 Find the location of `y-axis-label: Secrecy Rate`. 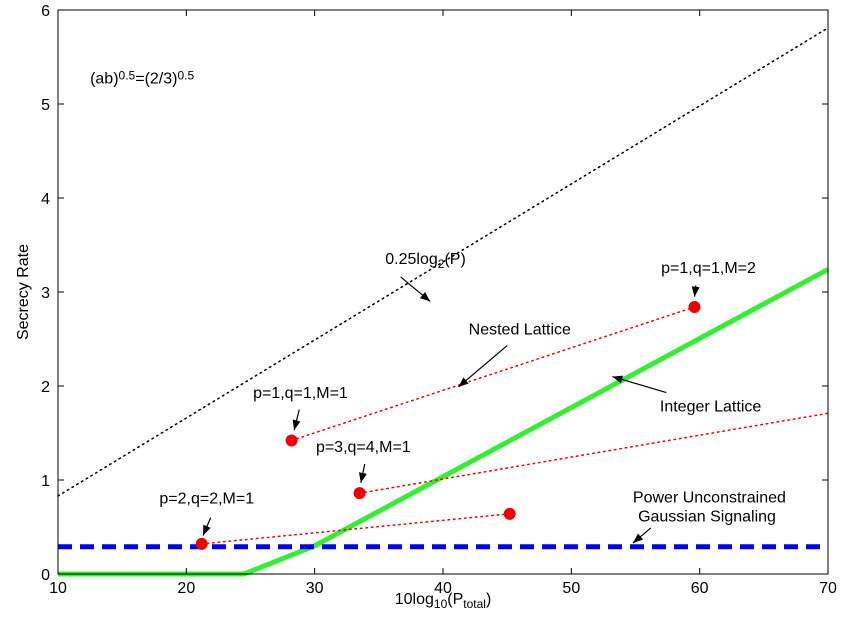

y-axis-label: Secrecy Rate is located at coordinates (23, 292).